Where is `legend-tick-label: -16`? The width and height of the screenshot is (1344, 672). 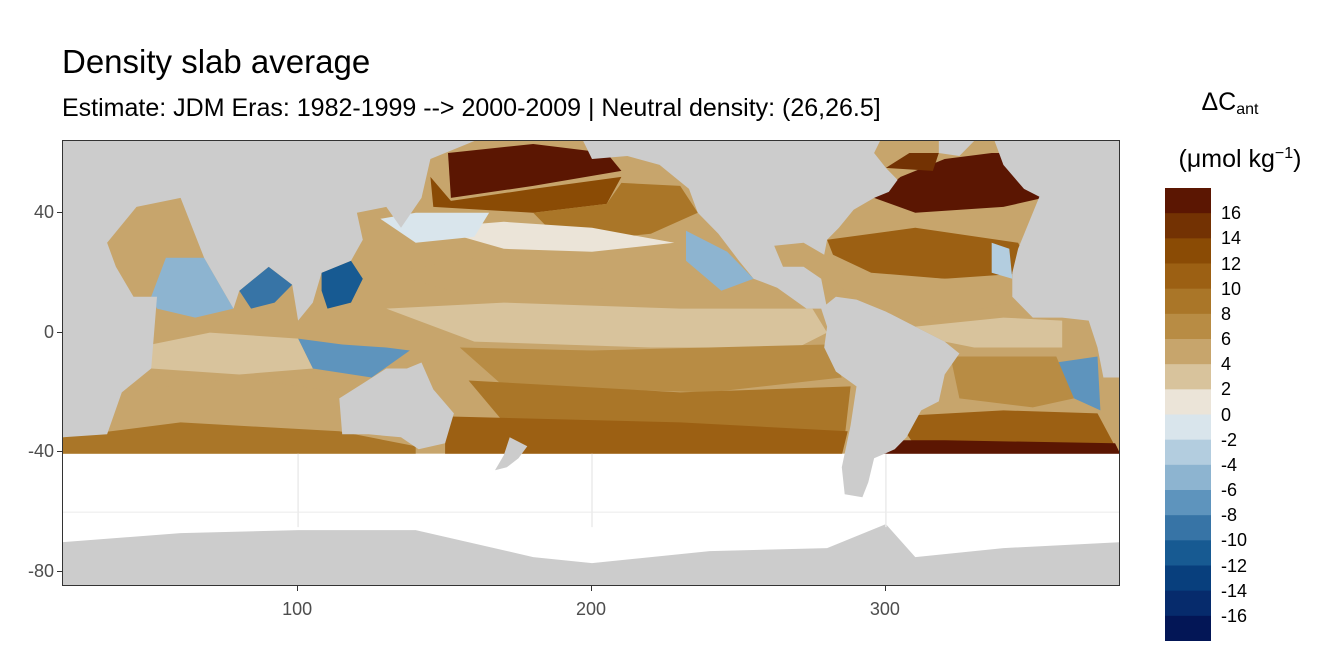
legend-tick-label: -16 is located at coordinates (1234, 615).